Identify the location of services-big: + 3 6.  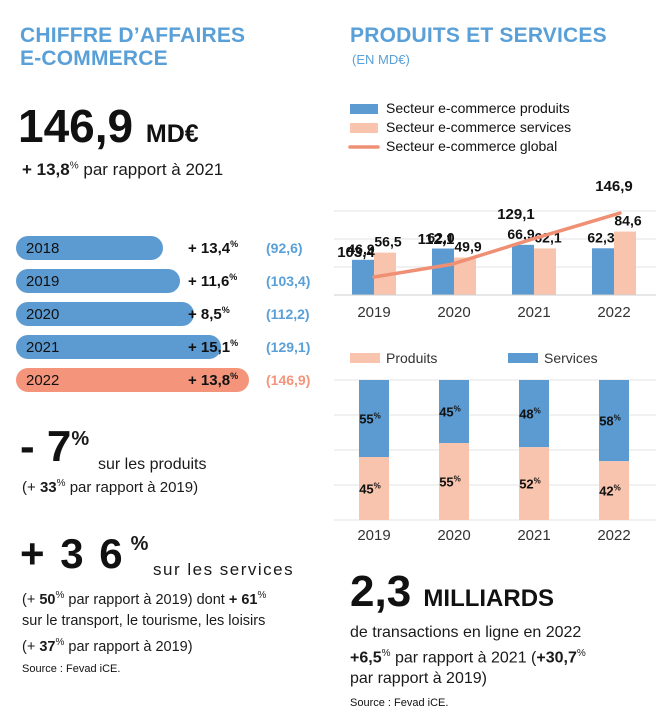
(72, 553).